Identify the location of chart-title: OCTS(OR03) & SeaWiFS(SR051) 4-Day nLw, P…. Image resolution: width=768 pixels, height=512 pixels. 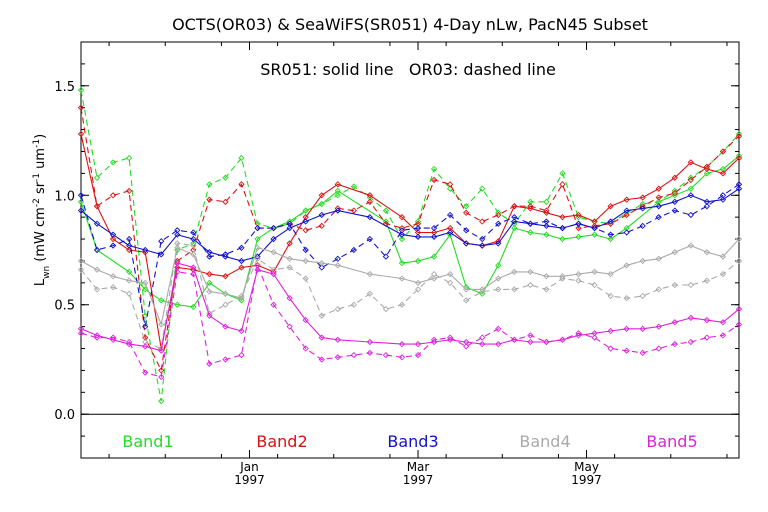
(410, 24).